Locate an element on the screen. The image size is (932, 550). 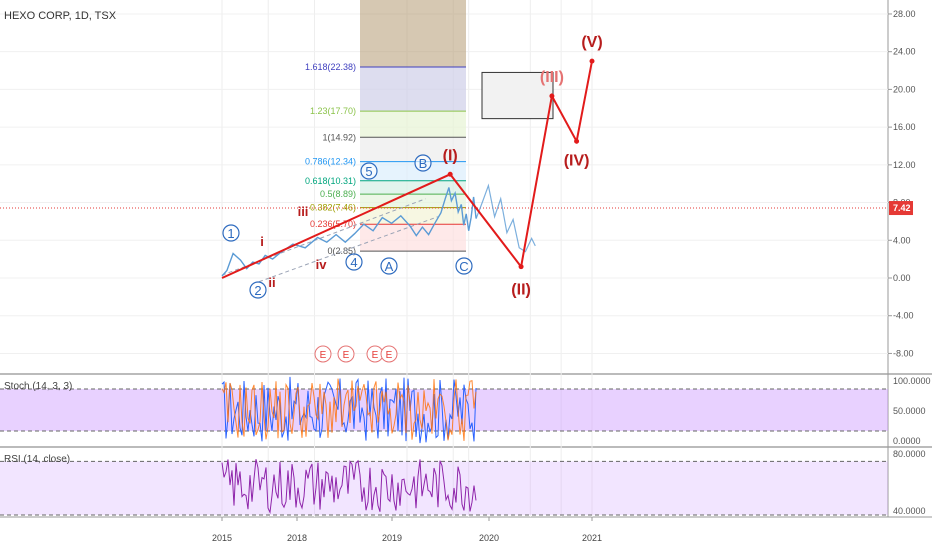
current-price-label: 7.42 is located at coordinates (902, 208).